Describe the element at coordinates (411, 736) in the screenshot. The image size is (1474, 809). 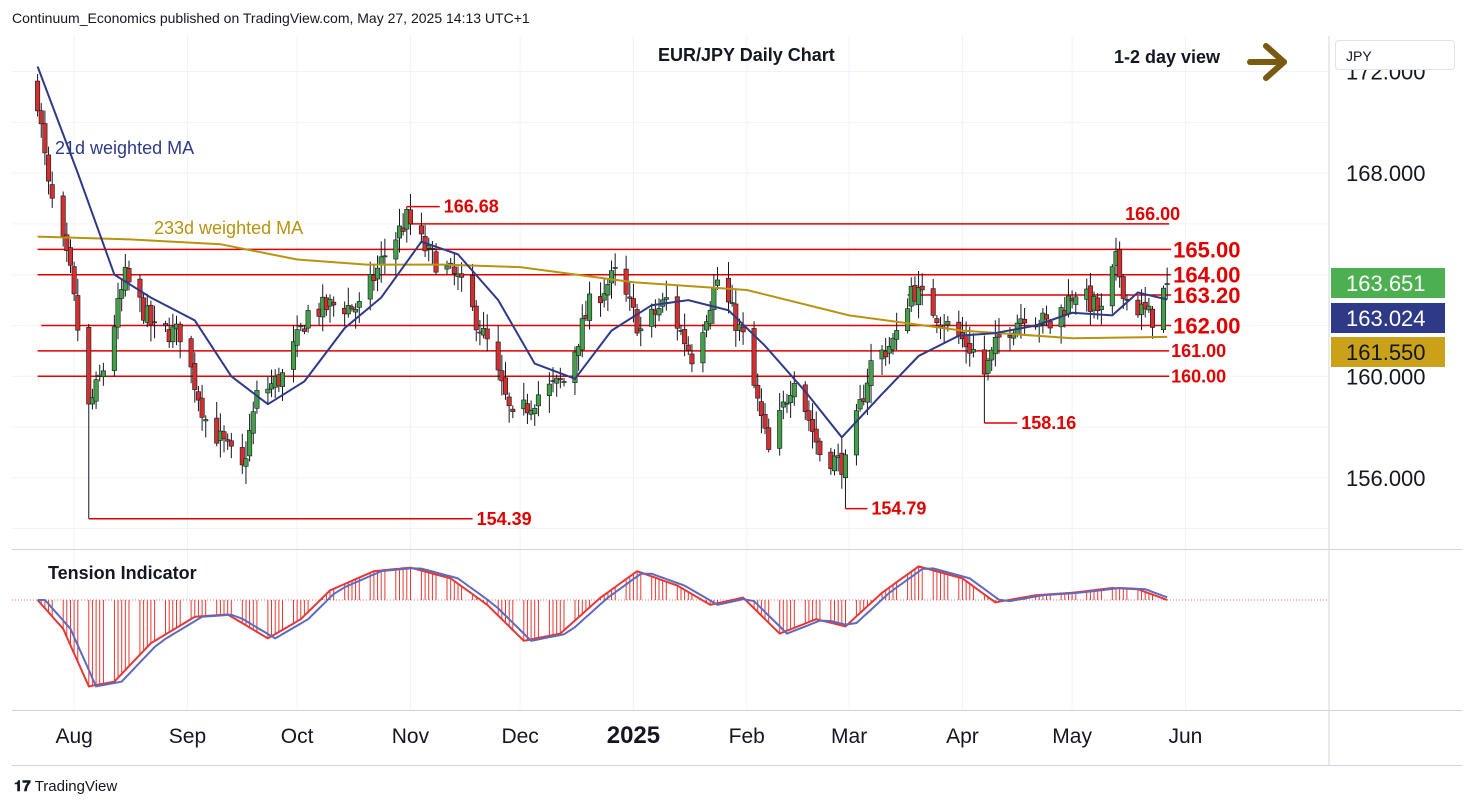
I see `x-tick-label: Nov` at that location.